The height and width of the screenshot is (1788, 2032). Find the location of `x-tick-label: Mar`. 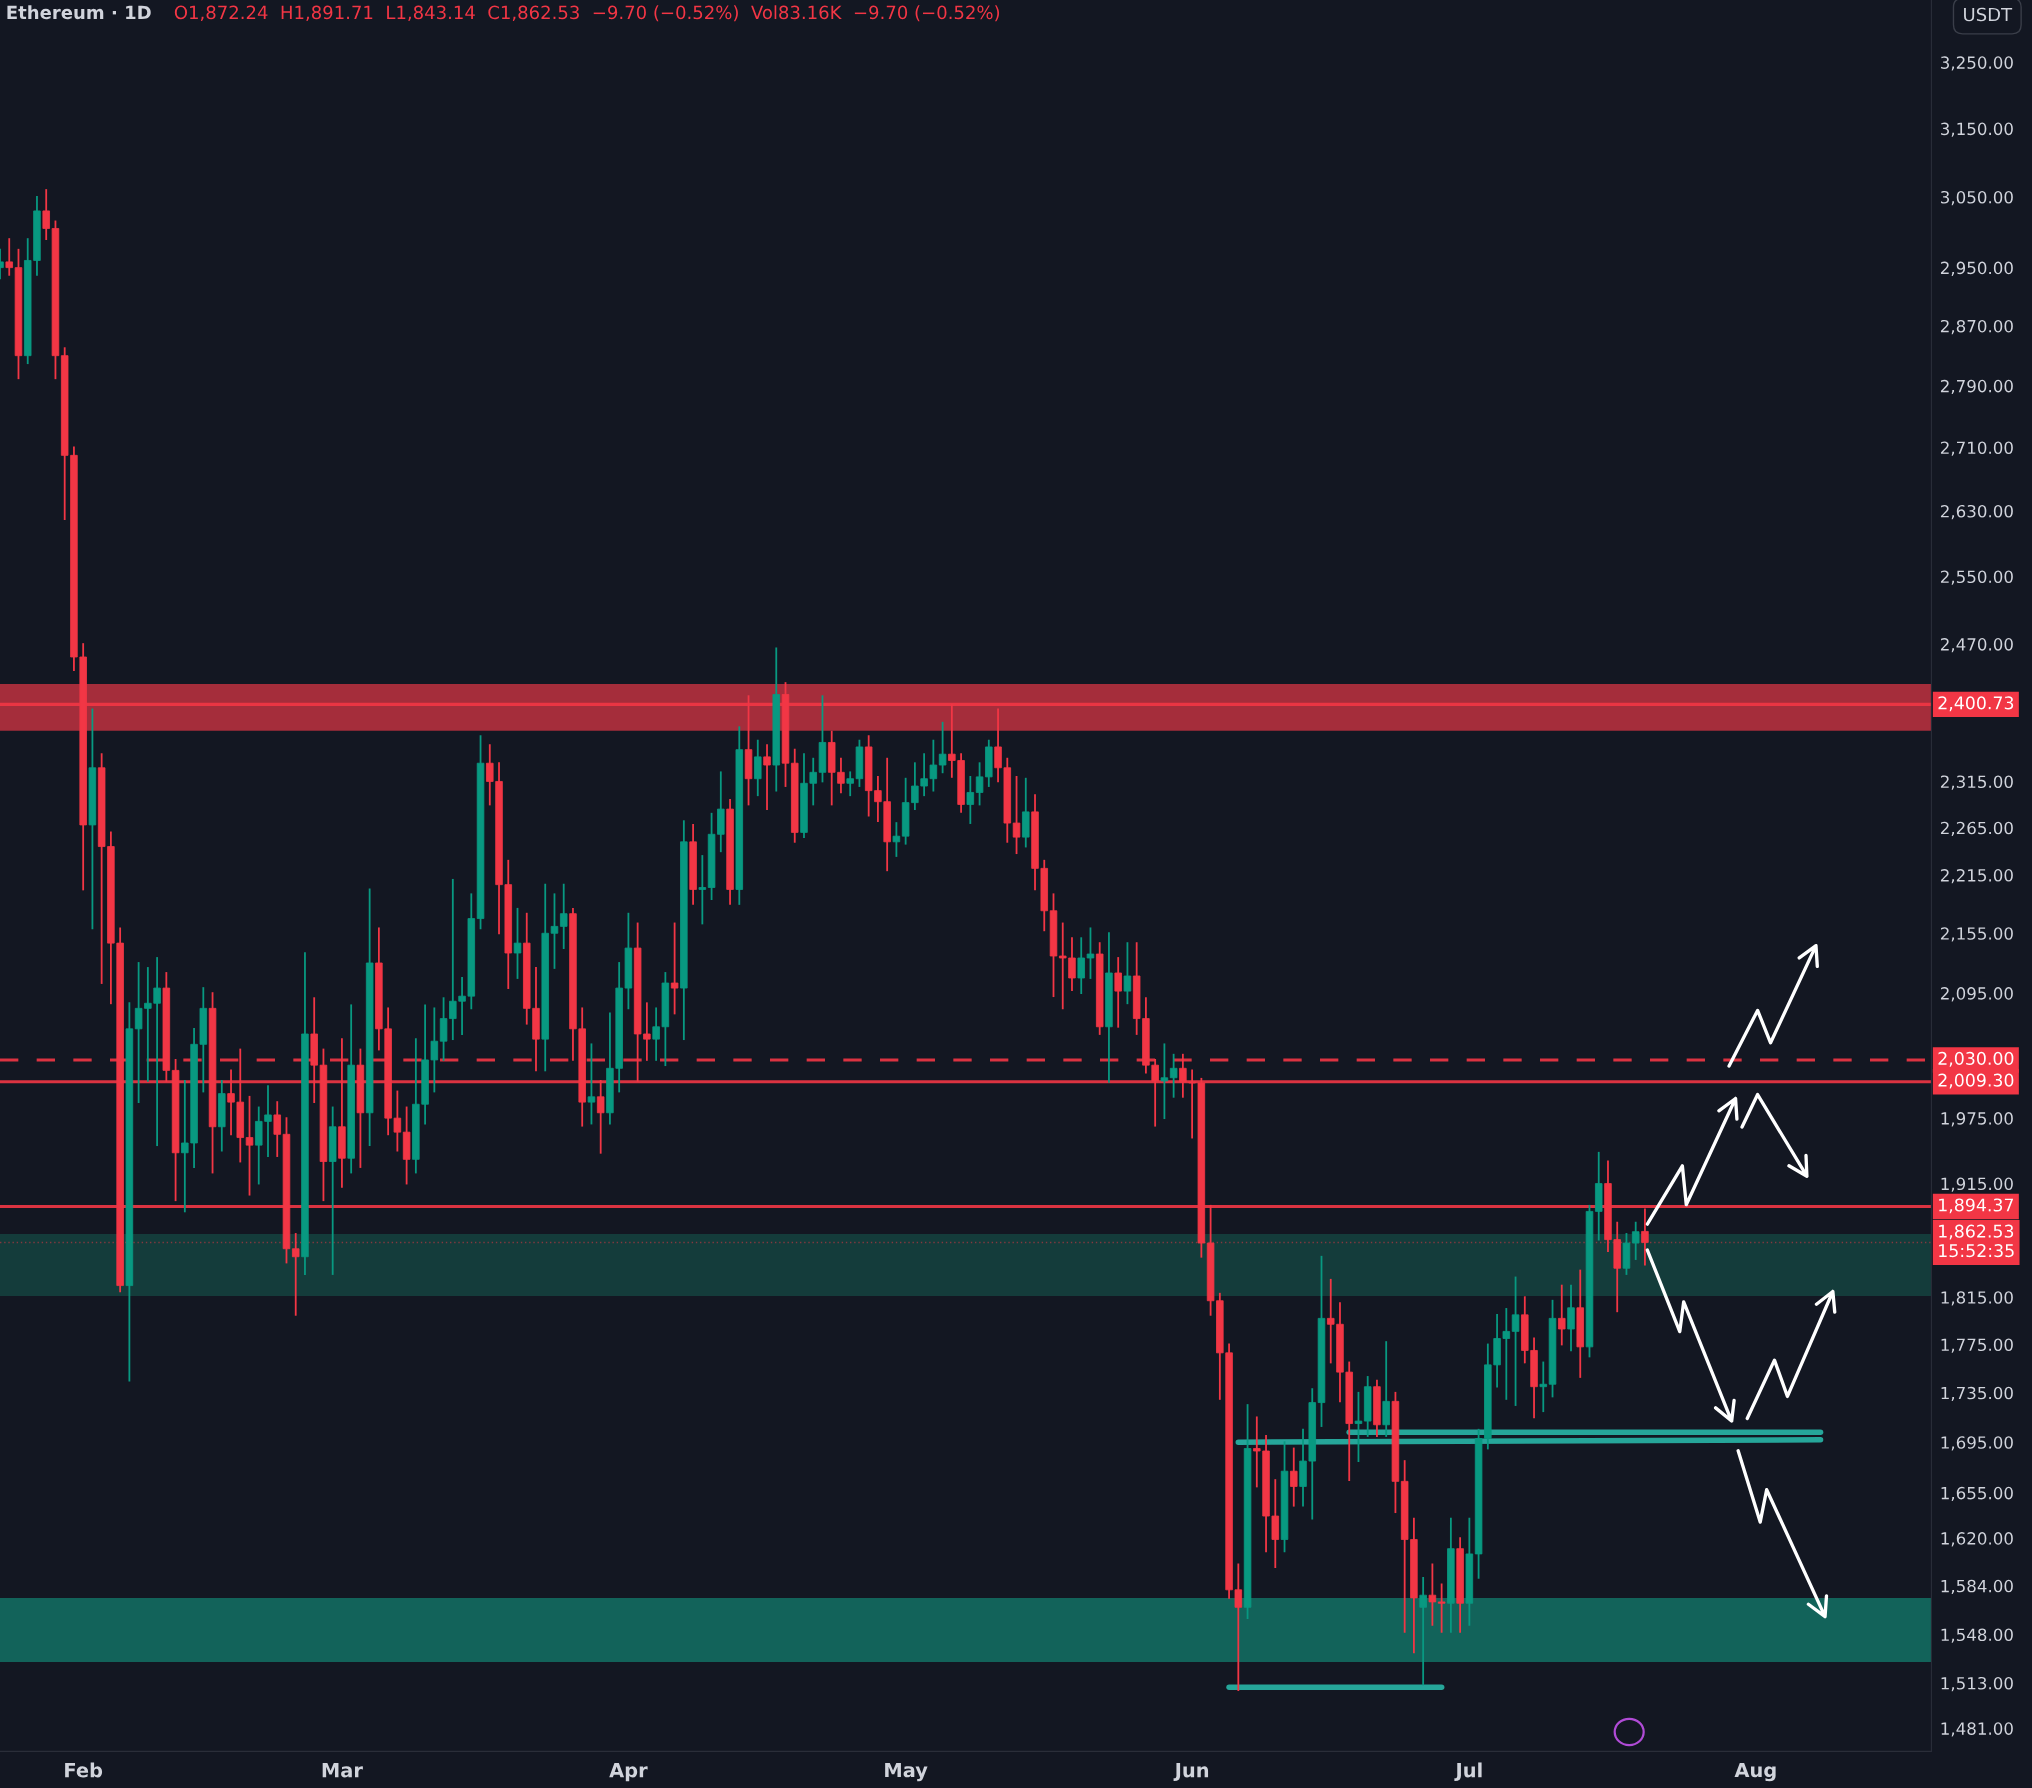

x-tick-label: Mar is located at coordinates (342, 1770).